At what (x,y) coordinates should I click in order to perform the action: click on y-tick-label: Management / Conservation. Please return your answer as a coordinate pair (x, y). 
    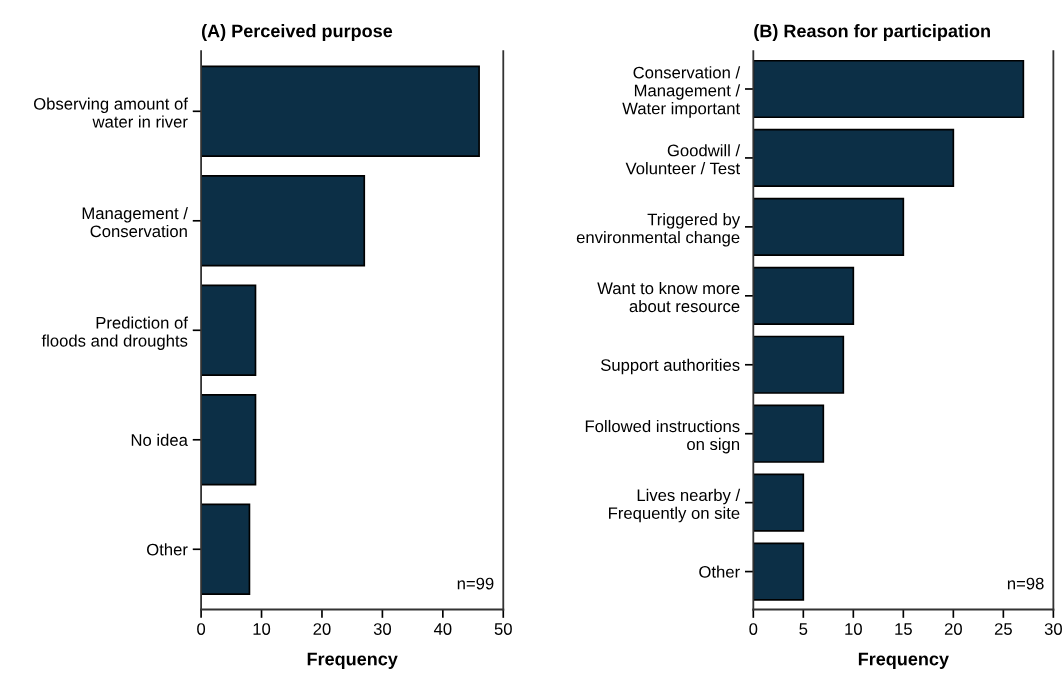
    Looking at the image, I should click on (135, 222).